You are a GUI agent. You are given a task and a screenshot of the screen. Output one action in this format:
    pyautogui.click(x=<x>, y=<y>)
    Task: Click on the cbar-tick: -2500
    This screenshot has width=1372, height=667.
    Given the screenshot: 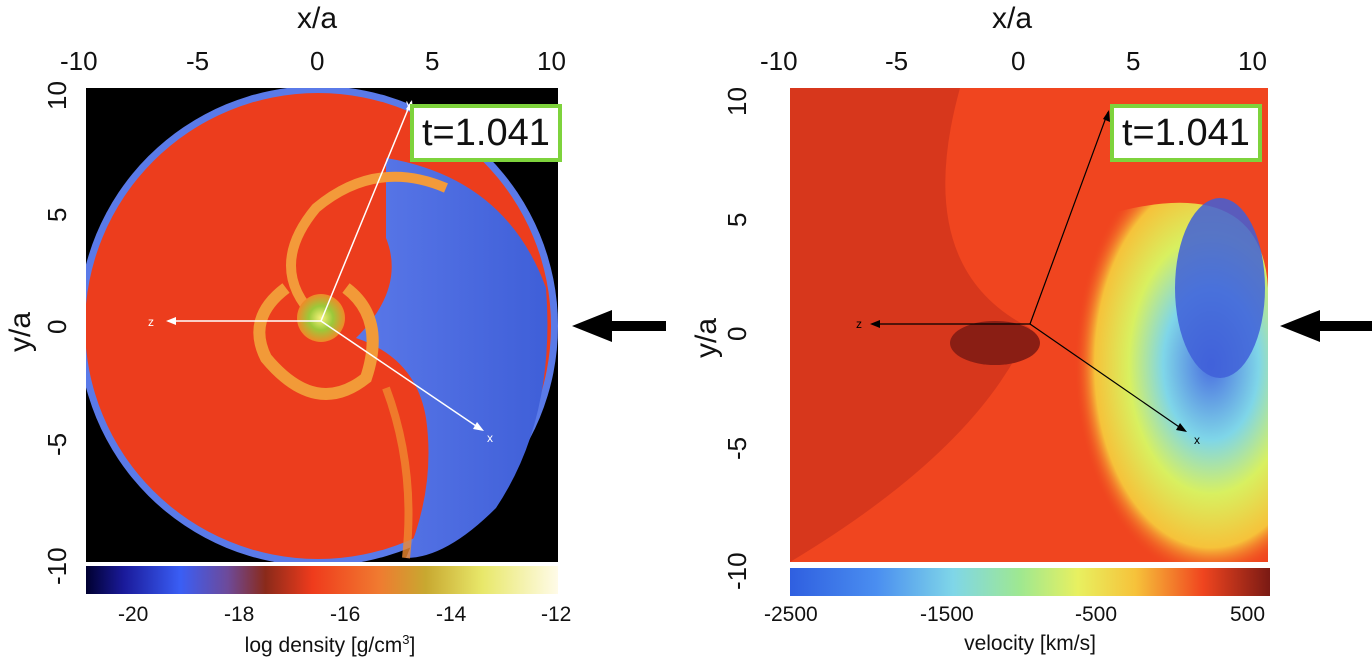 What is the action you would take?
    pyautogui.click(x=791, y=614)
    